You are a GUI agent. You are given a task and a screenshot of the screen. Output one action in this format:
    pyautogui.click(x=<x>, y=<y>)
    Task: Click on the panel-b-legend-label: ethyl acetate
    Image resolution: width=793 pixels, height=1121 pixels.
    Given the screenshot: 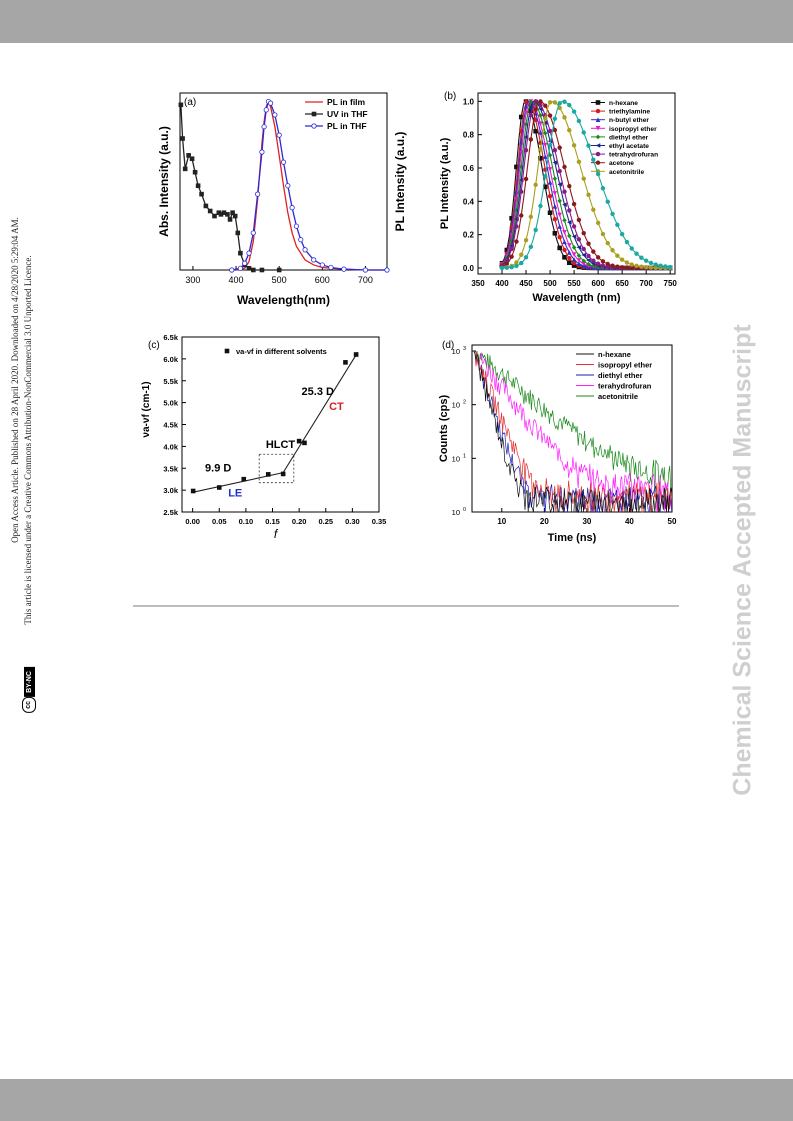 What is the action you would take?
    pyautogui.click(x=629, y=146)
    